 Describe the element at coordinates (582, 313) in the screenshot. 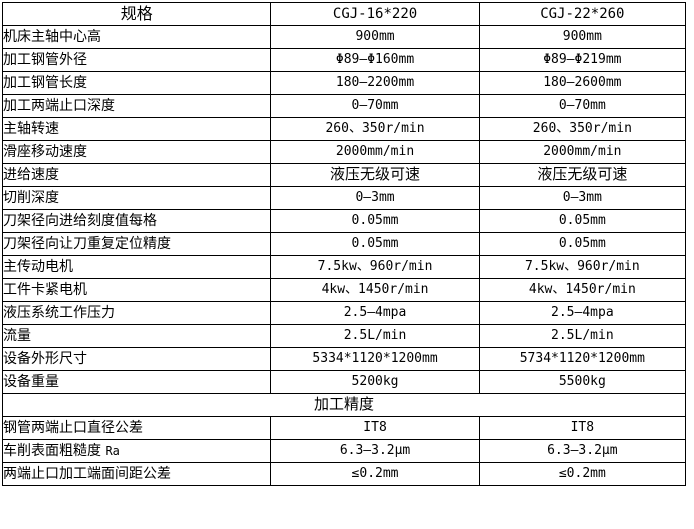

I see `row-value-b: 2.5—4mpa` at that location.